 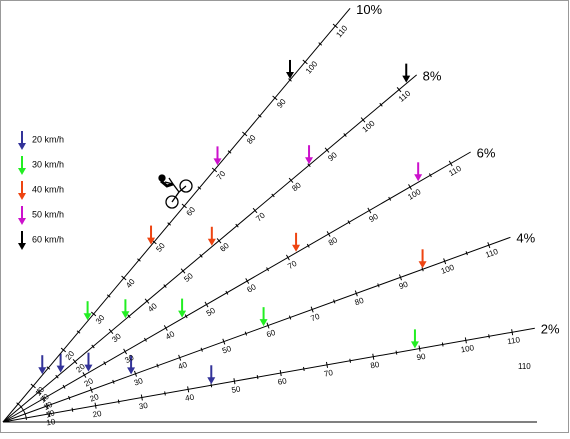 What do you see at coordinates (421, 357) in the screenshot?
I see `tick-label: 90` at bounding box center [421, 357].